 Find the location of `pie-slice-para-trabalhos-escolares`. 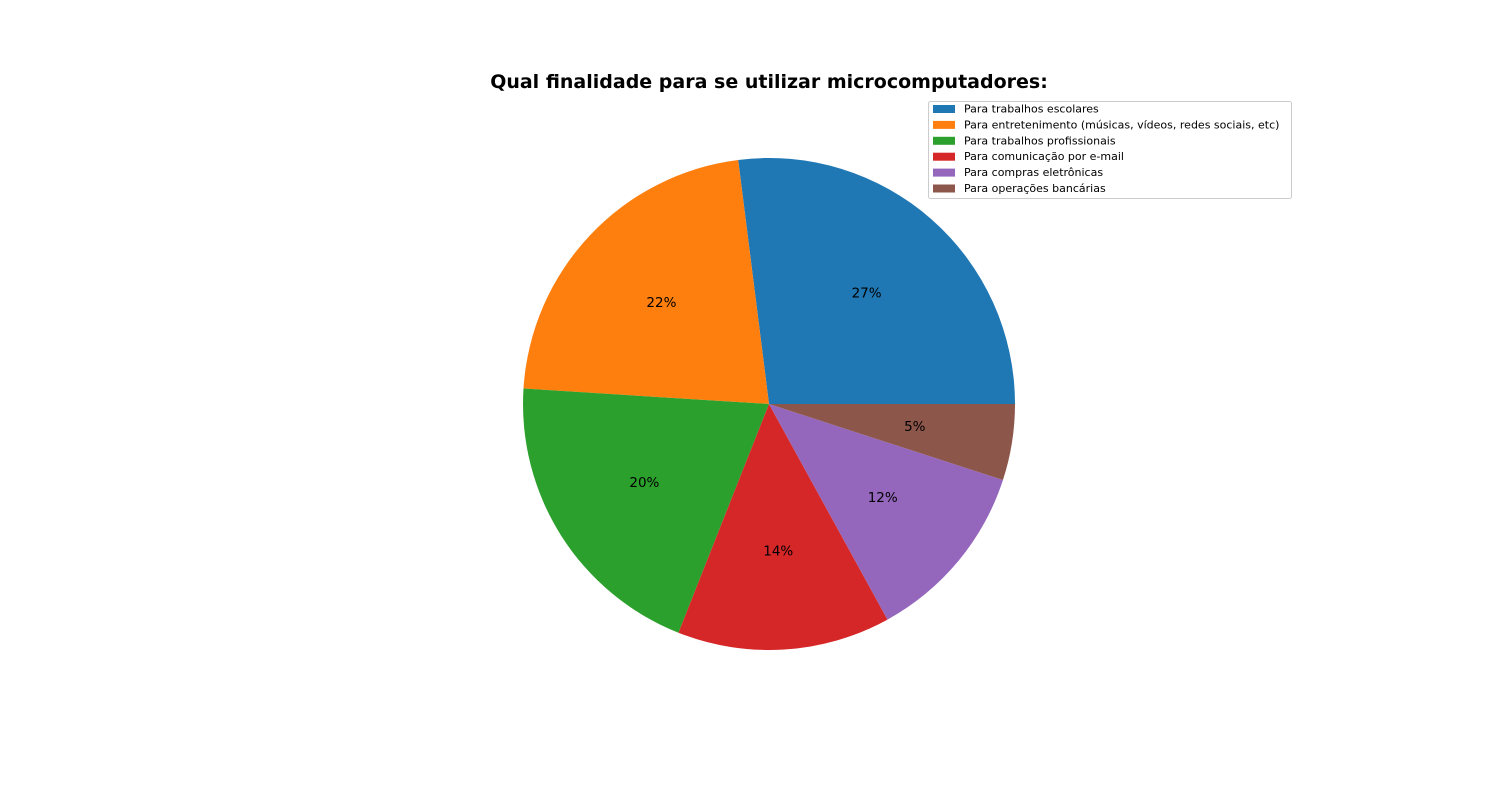

pie-slice-para-trabalhos-escolares is located at coordinates (876, 281).